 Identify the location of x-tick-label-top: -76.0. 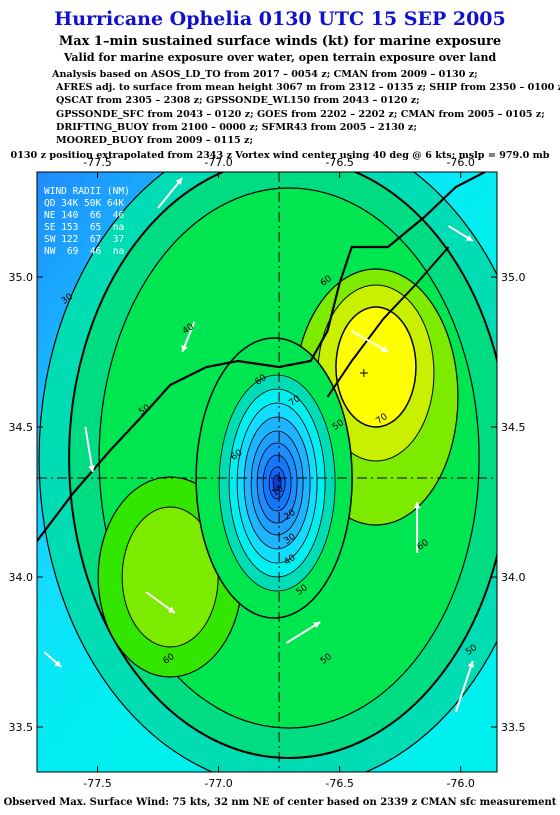
(460, 162).